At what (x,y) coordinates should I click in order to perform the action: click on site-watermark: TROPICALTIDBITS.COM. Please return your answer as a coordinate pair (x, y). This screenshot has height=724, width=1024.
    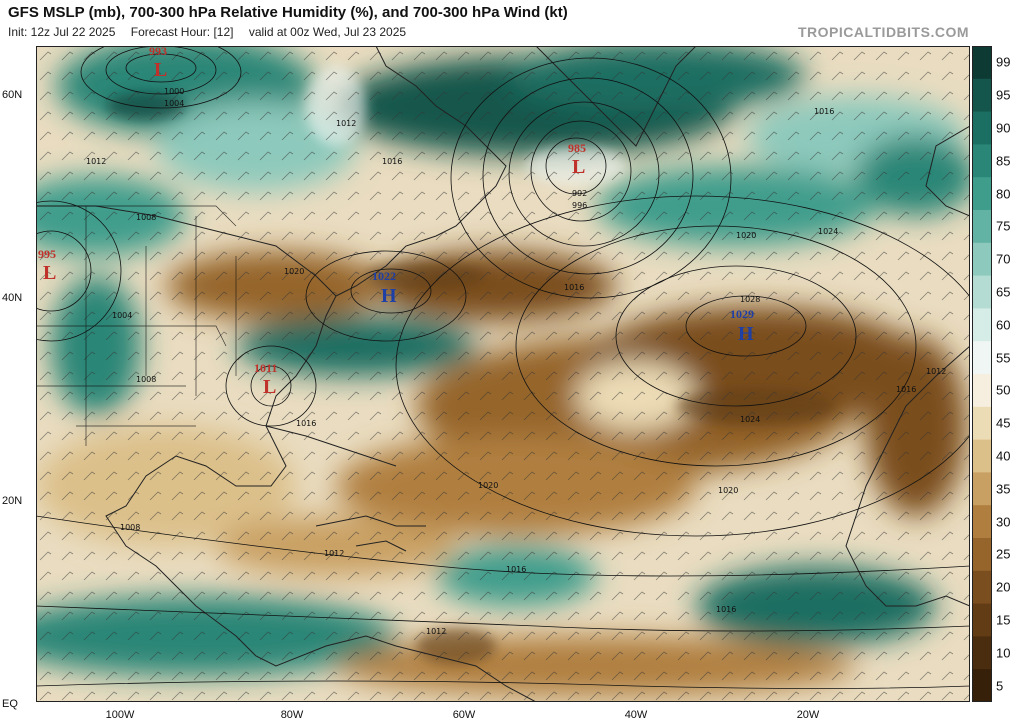
    Looking at the image, I should click on (883, 32).